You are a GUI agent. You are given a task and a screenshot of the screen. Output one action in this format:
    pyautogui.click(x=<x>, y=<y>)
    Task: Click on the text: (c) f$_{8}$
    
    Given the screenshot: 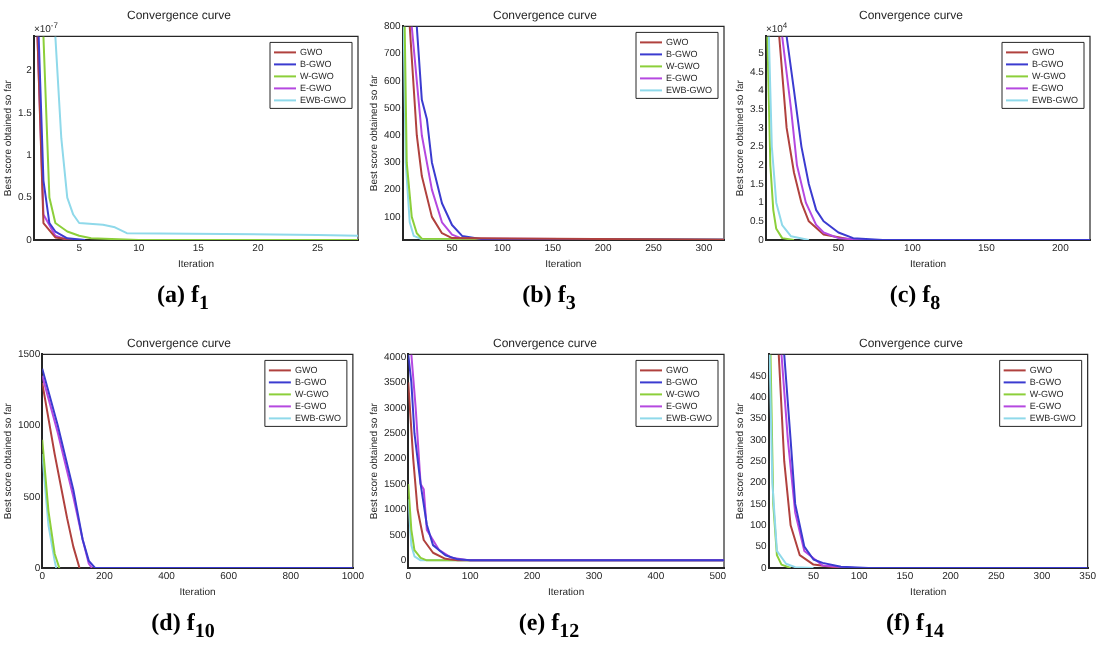 What is the action you would take?
    pyautogui.click(x=915, y=297)
    